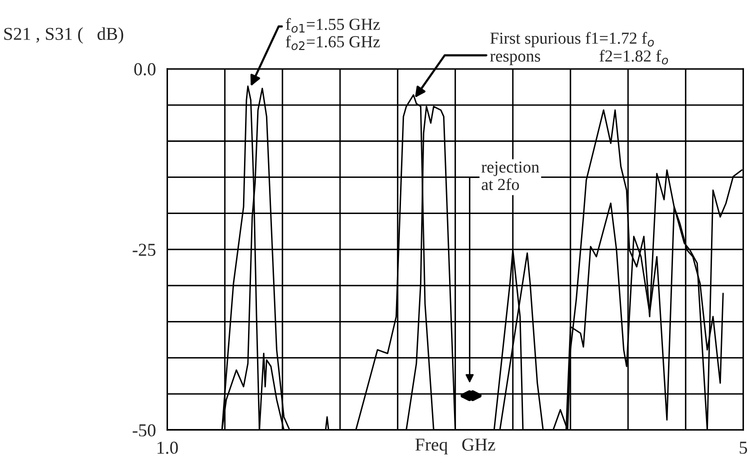 This screenshot has width=750, height=472. What do you see at coordinates (144, 250) in the screenshot?
I see `y-tick-label: -25` at bounding box center [144, 250].